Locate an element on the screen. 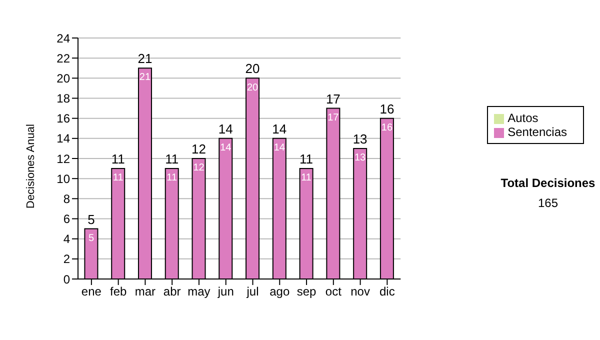 The height and width of the screenshot is (340, 600). y-tick-label: 12 is located at coordinates (63, 159).